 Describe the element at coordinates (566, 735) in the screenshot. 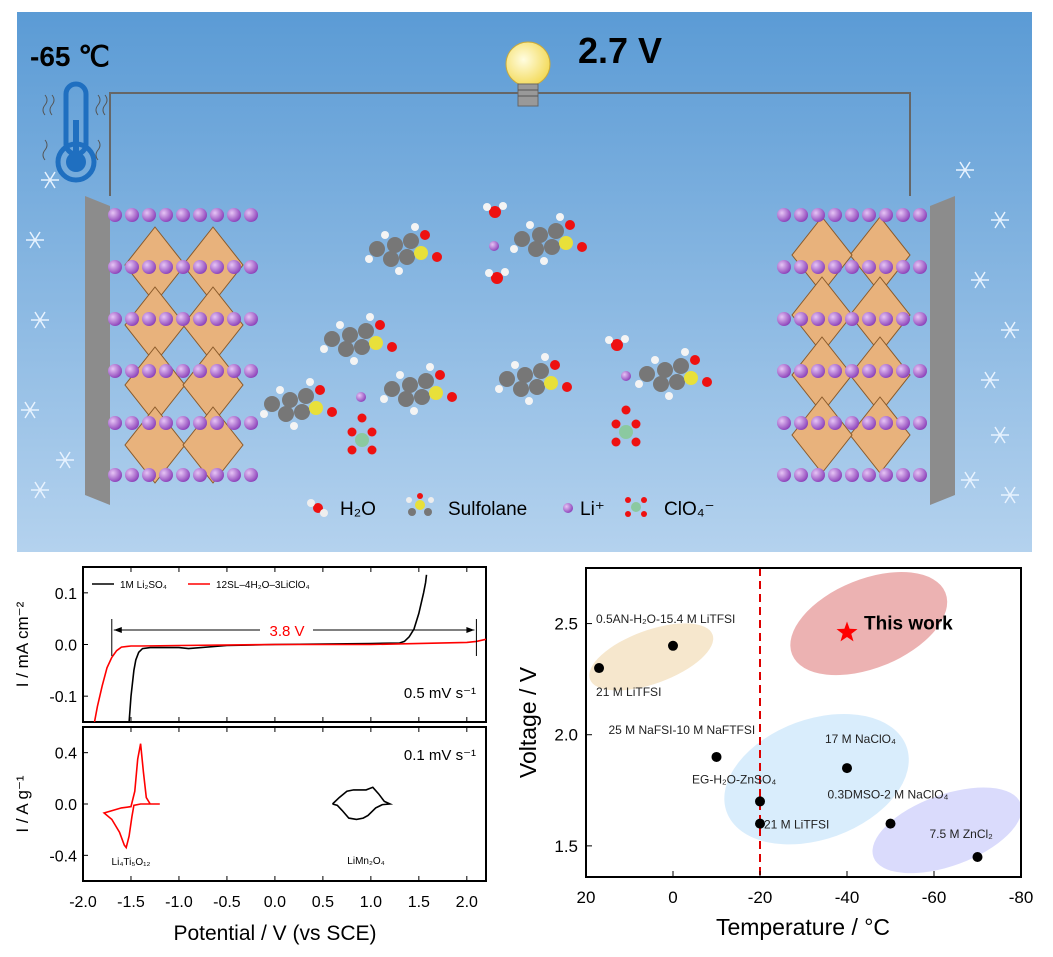

I see `y-tick-label: 2.0` at that location.